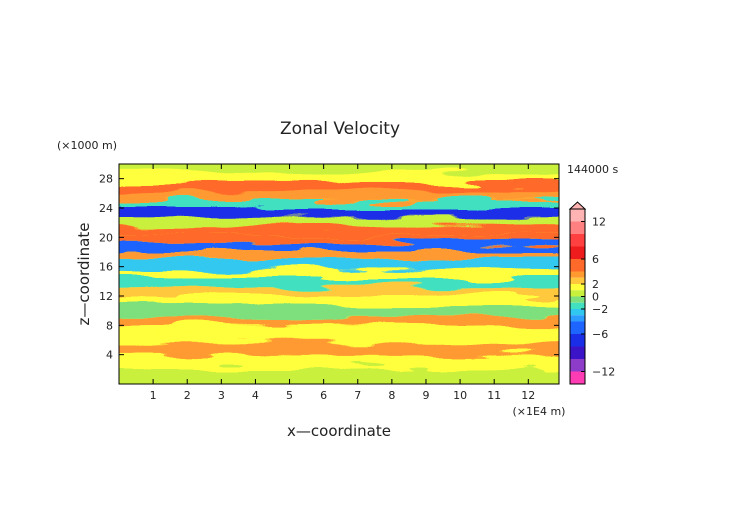  Describe the element at coordinates (595, 284) in the screenshot. I see `colorbar-tick-label: 2` at that location.